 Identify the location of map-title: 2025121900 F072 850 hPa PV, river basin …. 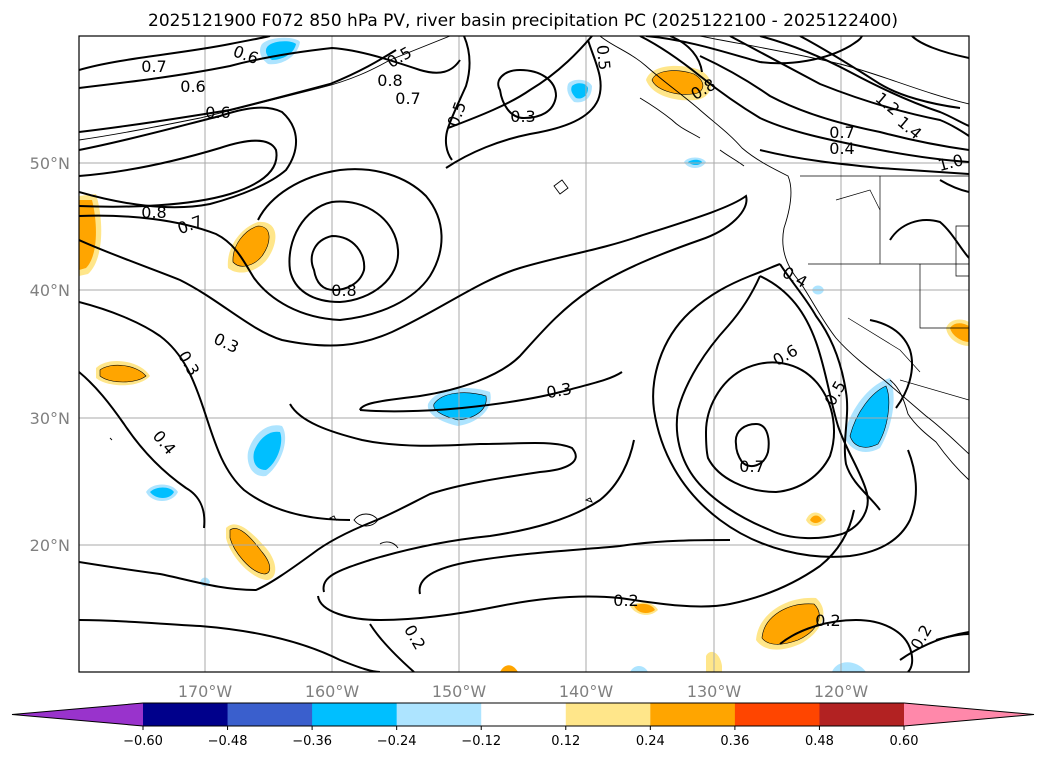
(523, 21).